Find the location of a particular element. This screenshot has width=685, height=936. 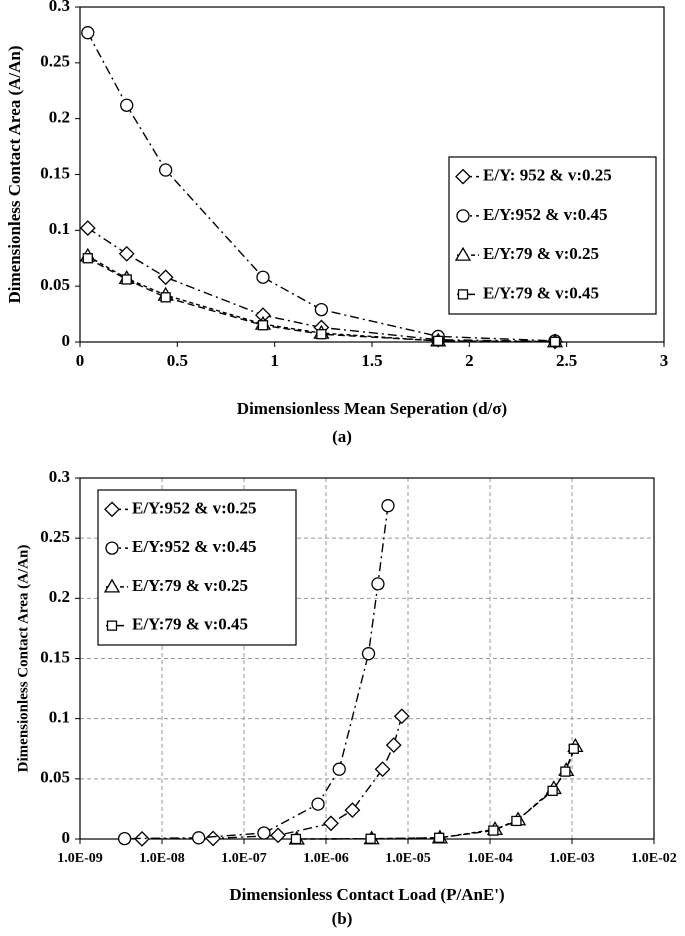

x-axis-label: Dimensionless Contact Load (P/AnE') is located at coordinates (366, 894).